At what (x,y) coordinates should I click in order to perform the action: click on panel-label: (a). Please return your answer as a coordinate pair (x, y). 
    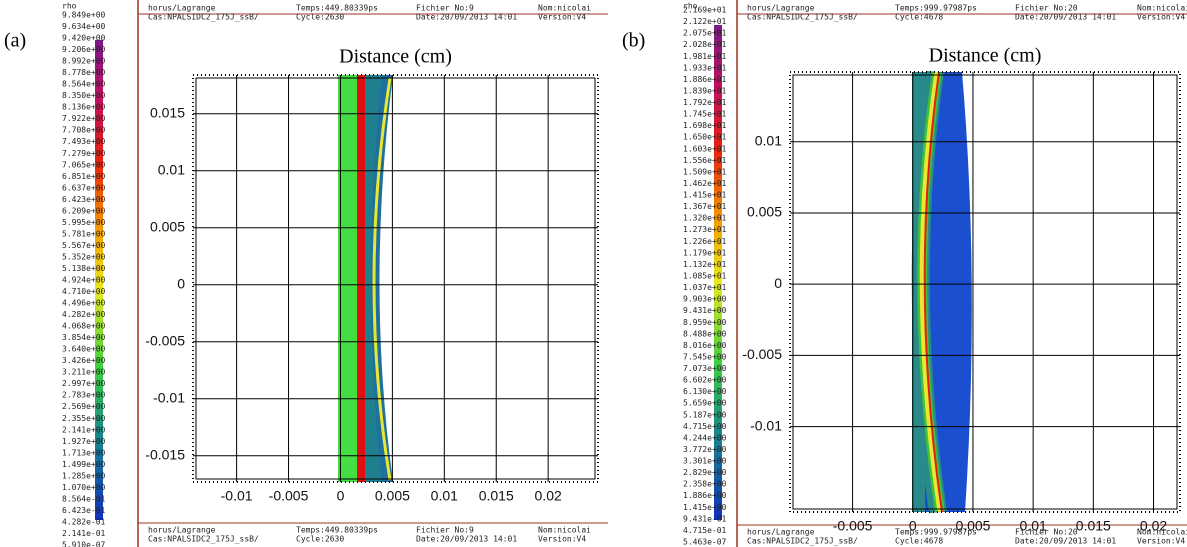
    Looking at the image, I should click on (15, 41).